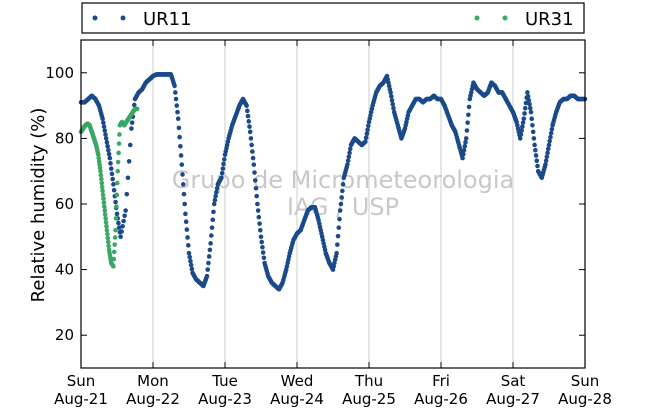 This screenshot has height=409, width=650. What do you see at coordinates (225, 399) in the screenshot?
I see `x-tick-label-date: Aug-23` at bounding box center [225, 399].